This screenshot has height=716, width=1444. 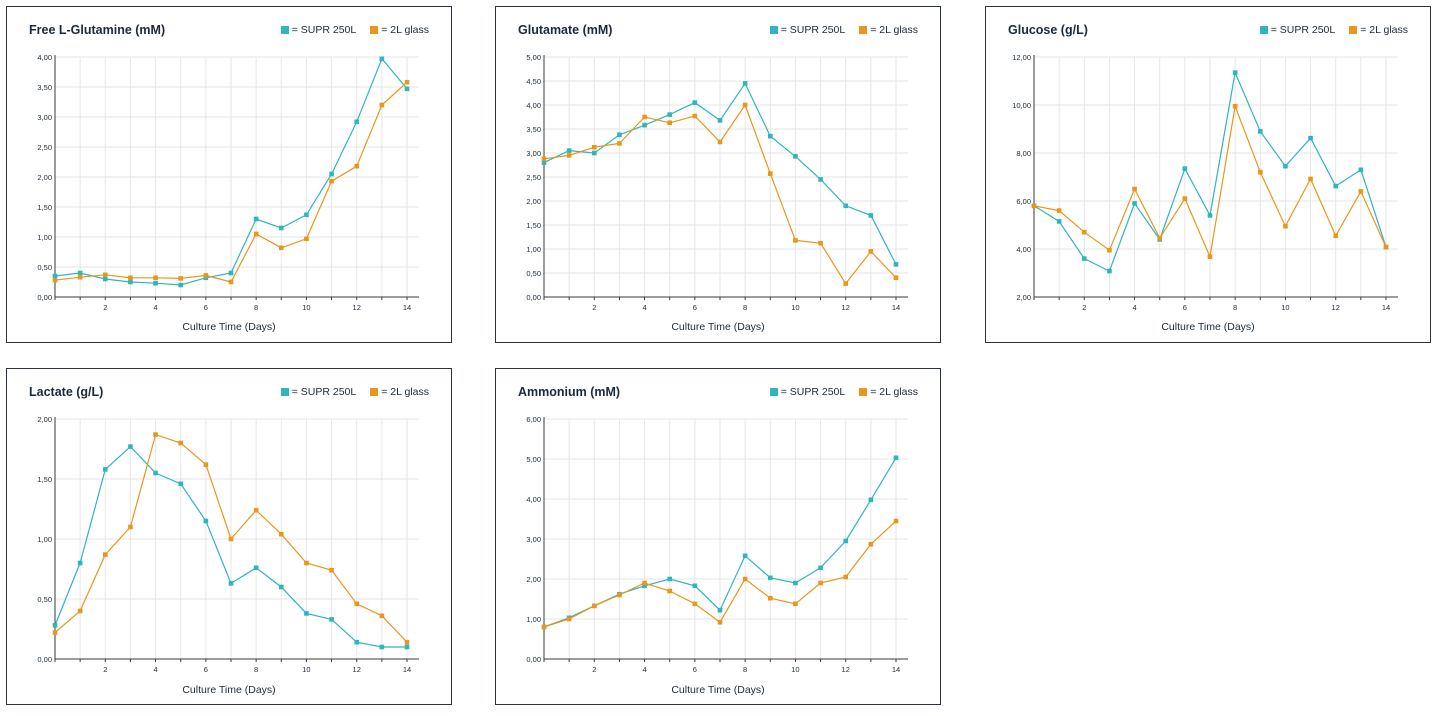 What do you see at coordinates (1021, 105) in the screenshot?
I see `y-tick-label: 10,00` at bounding box center [1021, 105].